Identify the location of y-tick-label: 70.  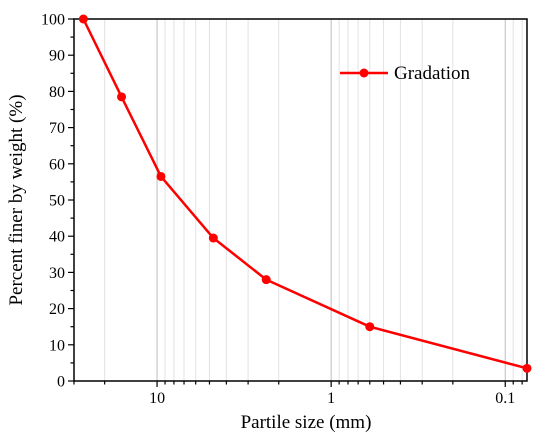
(57, 128).